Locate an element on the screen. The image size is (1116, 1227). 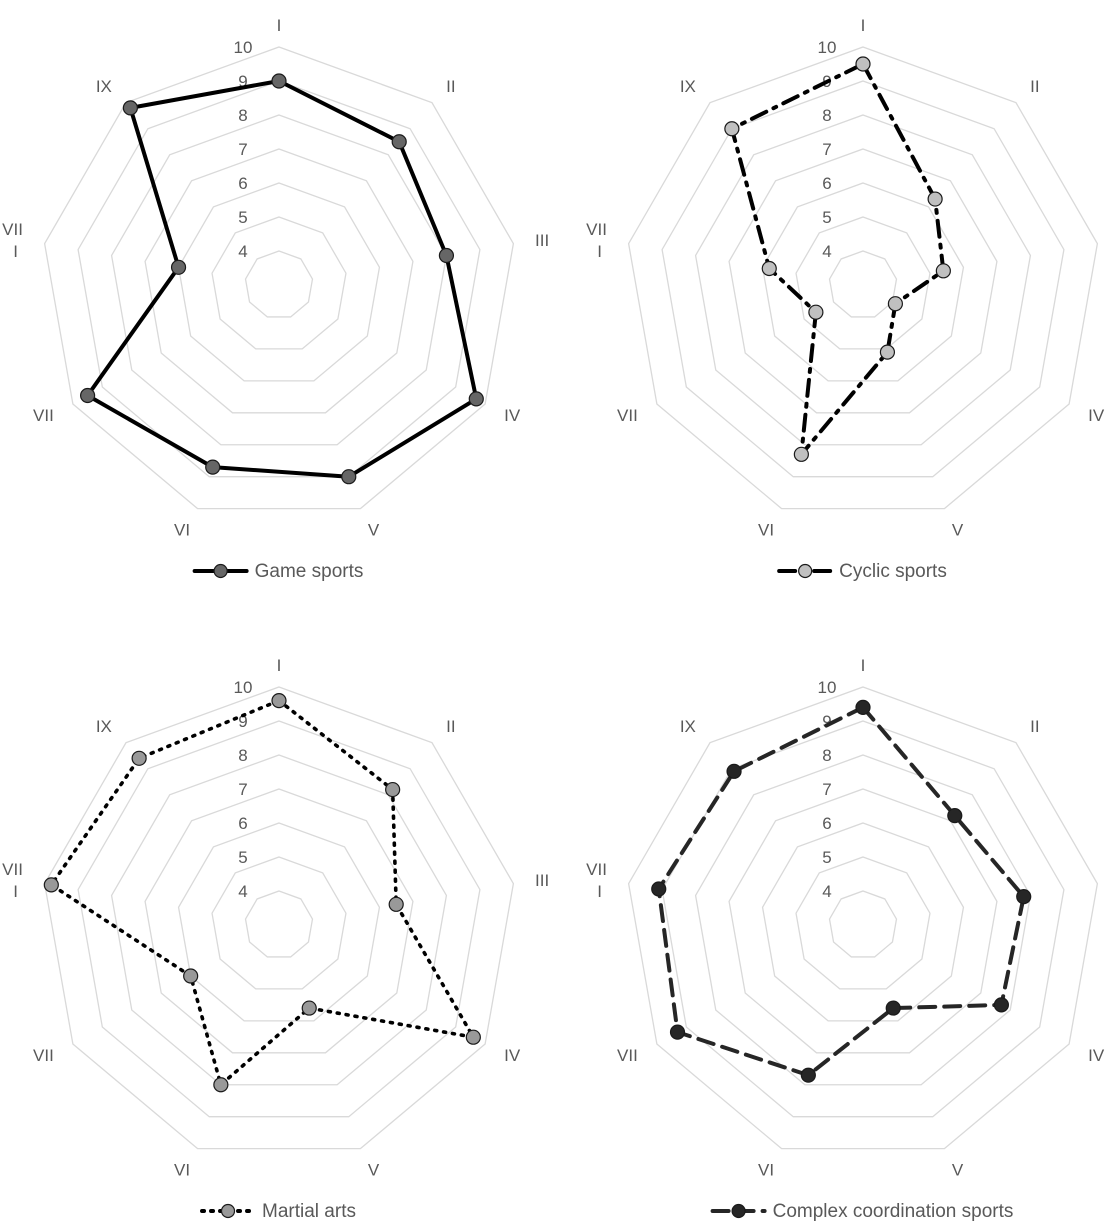
legend-label: Game sports is located at coordinates (309, 571).